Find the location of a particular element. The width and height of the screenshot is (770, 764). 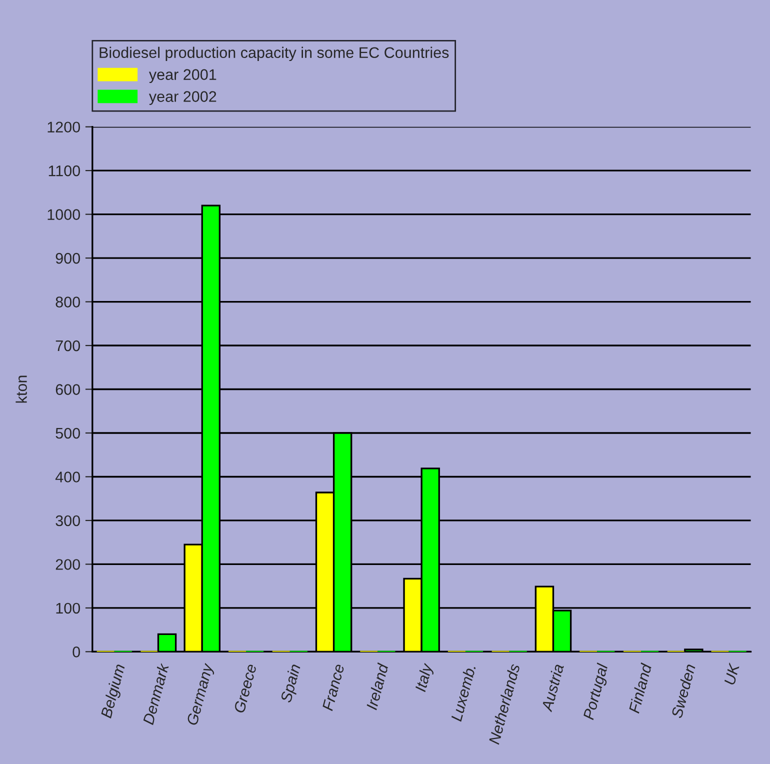

y-tick-label: 500 is located at coordinates (68, 433).